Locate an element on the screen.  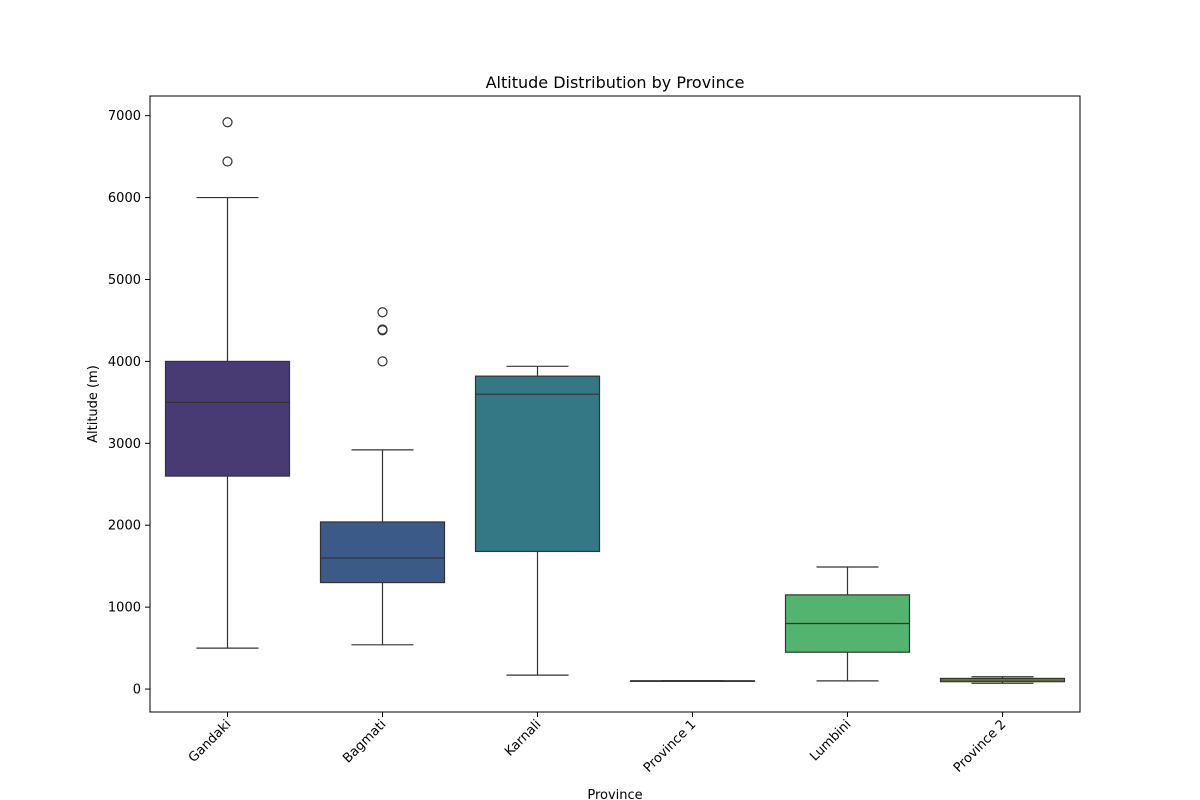
y-tick-label: 7000 is located at coordinates (124, 116).